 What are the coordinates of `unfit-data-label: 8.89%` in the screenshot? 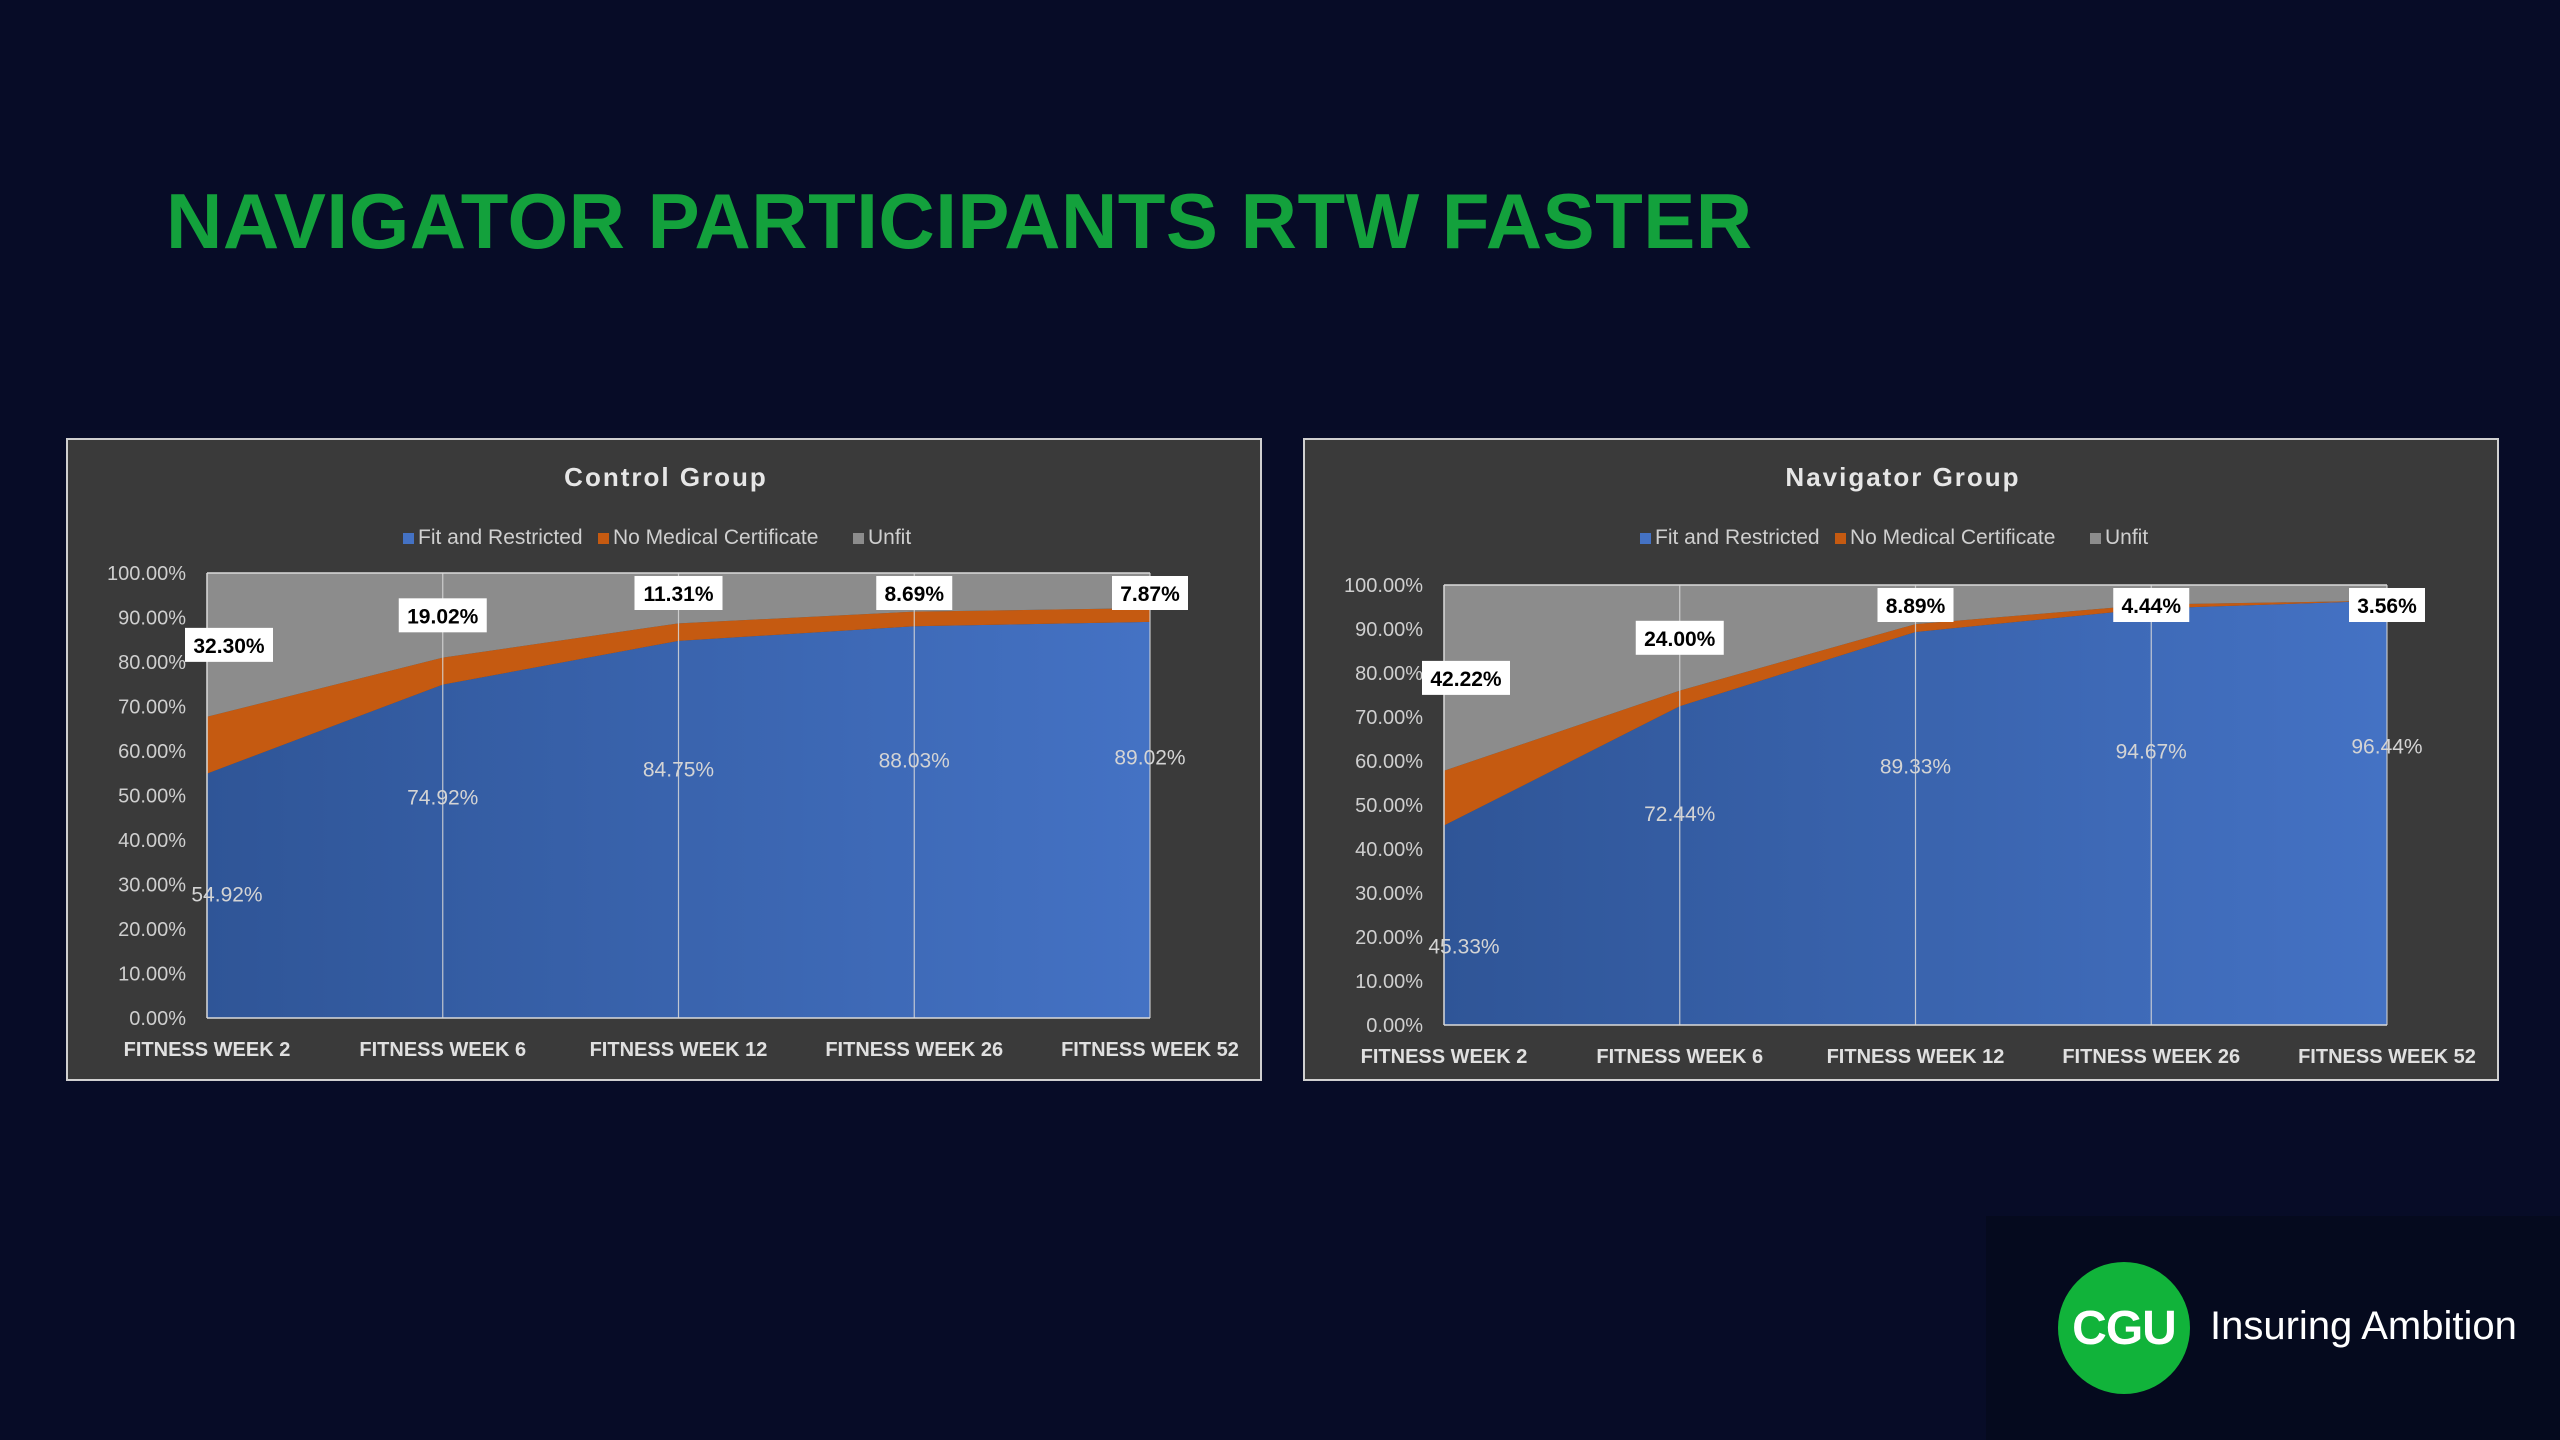 It's located at (1916, 606).